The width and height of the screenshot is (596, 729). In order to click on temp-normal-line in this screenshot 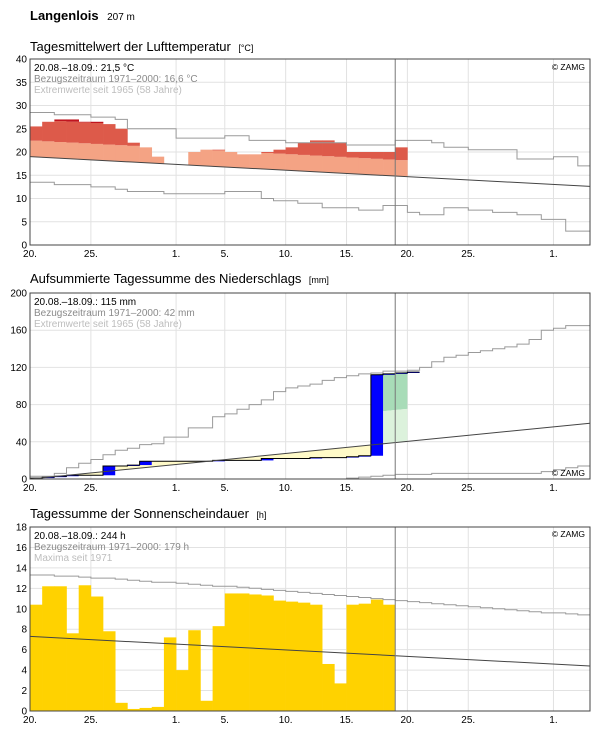, I will do `click(310, 171)`.